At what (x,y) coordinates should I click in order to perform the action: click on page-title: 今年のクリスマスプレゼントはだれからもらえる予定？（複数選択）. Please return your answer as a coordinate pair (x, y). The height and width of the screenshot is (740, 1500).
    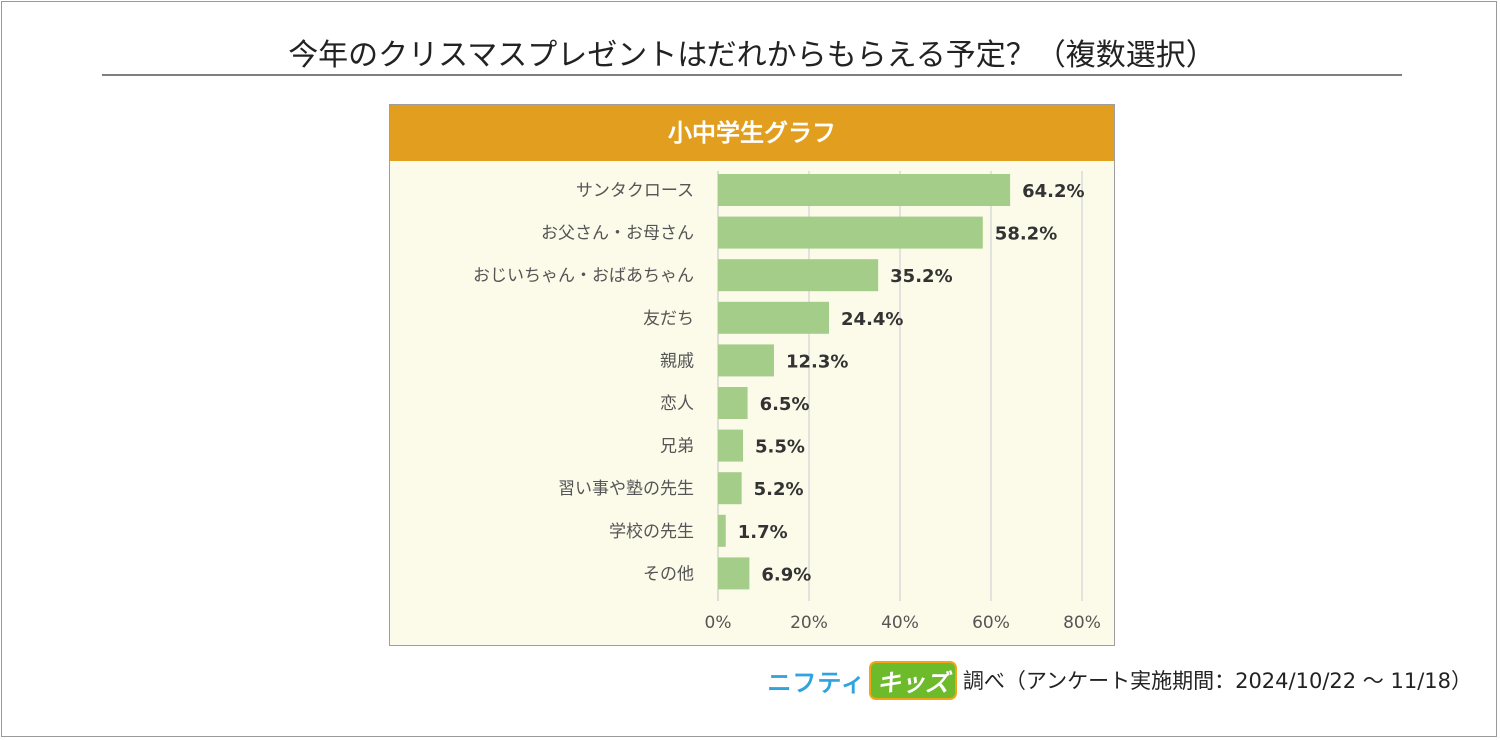
    Looking at the image, I should click on (752, 55).